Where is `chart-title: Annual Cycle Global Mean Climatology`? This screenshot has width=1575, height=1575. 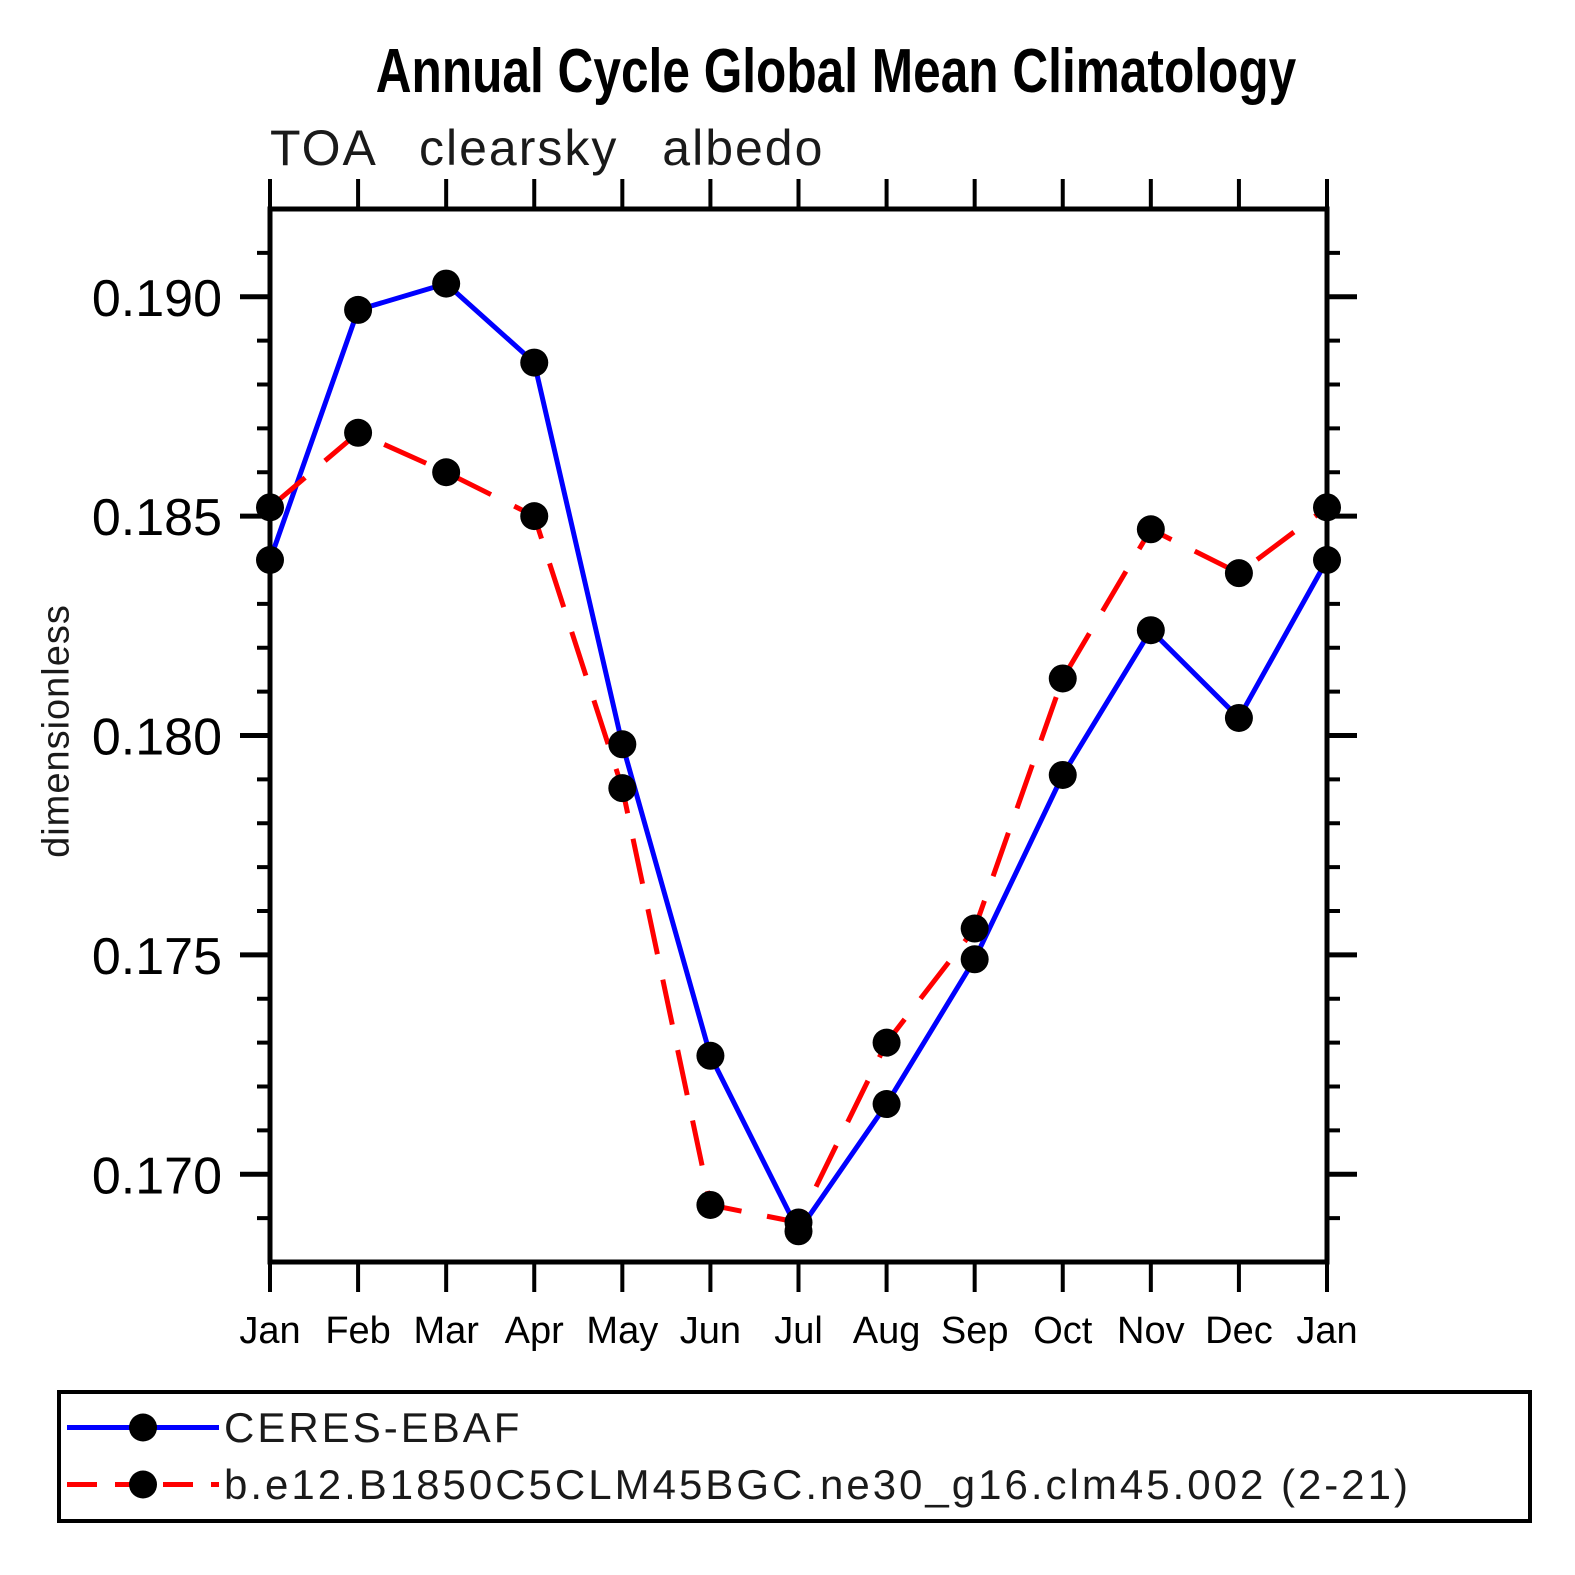
chart-title: Annual Cycle Global Mean Climatology is located at coordinates (836, 71).